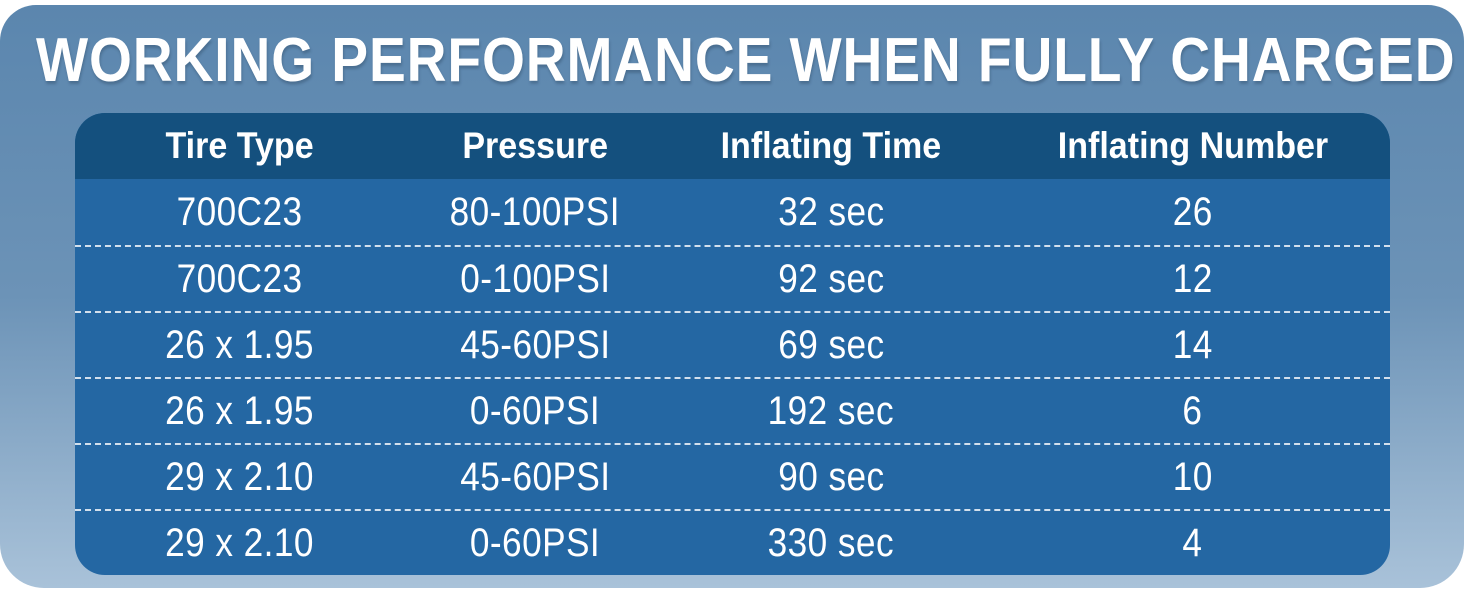 This screenshot has width=1464, height=600. What do you see at coordinates (831, 145) in the screenshot?
I see `column-header-inflating-time: Inflating Time` at bounding box center [831, 145].